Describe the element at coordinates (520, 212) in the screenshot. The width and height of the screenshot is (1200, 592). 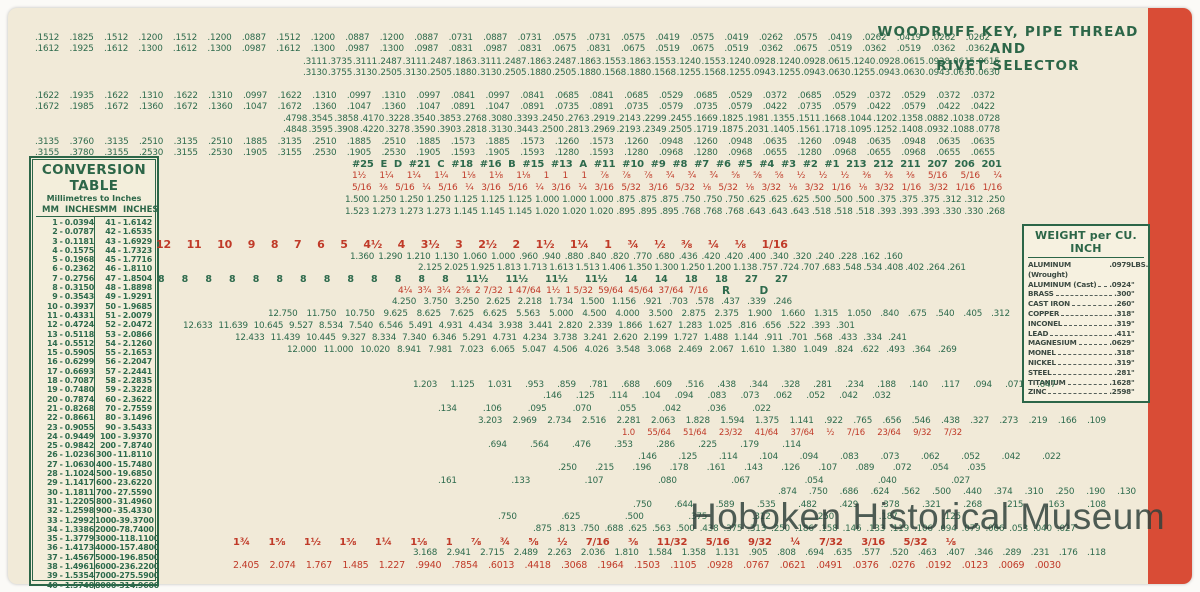
I see `scale-value: 1.145` at that location.